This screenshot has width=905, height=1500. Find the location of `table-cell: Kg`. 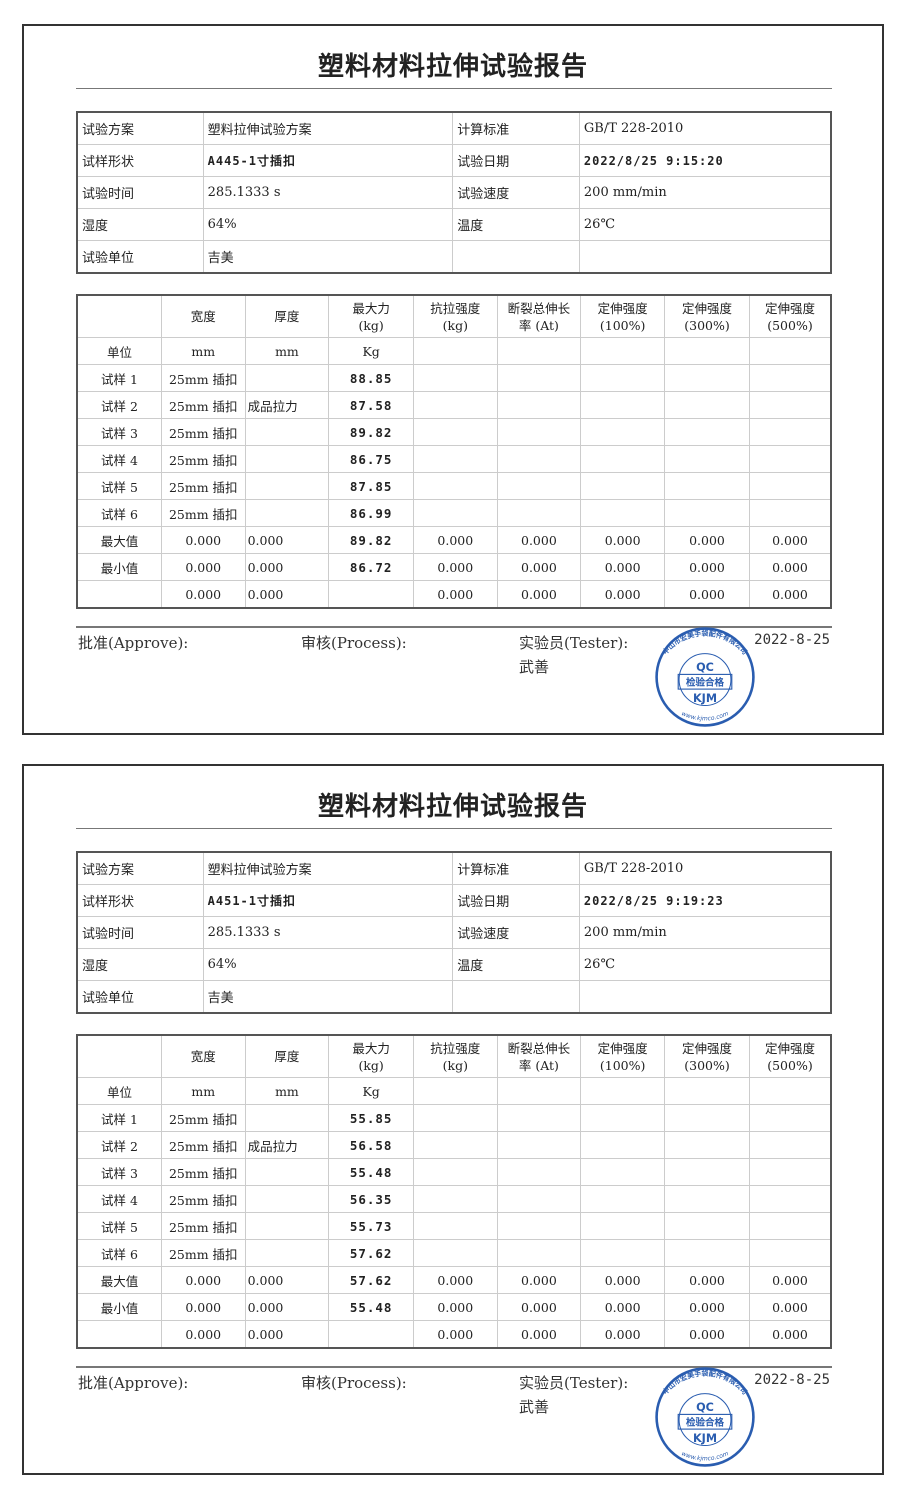

table-cell: Kg is located at coordinates (371, 351).